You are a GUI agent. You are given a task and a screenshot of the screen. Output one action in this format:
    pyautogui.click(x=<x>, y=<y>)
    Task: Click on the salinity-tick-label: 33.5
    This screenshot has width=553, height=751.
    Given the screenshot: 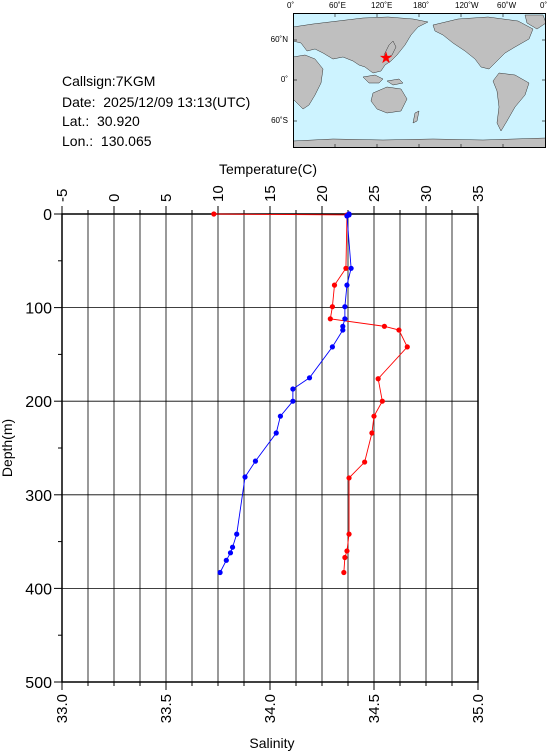 What is the action you would take?
    pyautogui.click(x=166, y=708)
    